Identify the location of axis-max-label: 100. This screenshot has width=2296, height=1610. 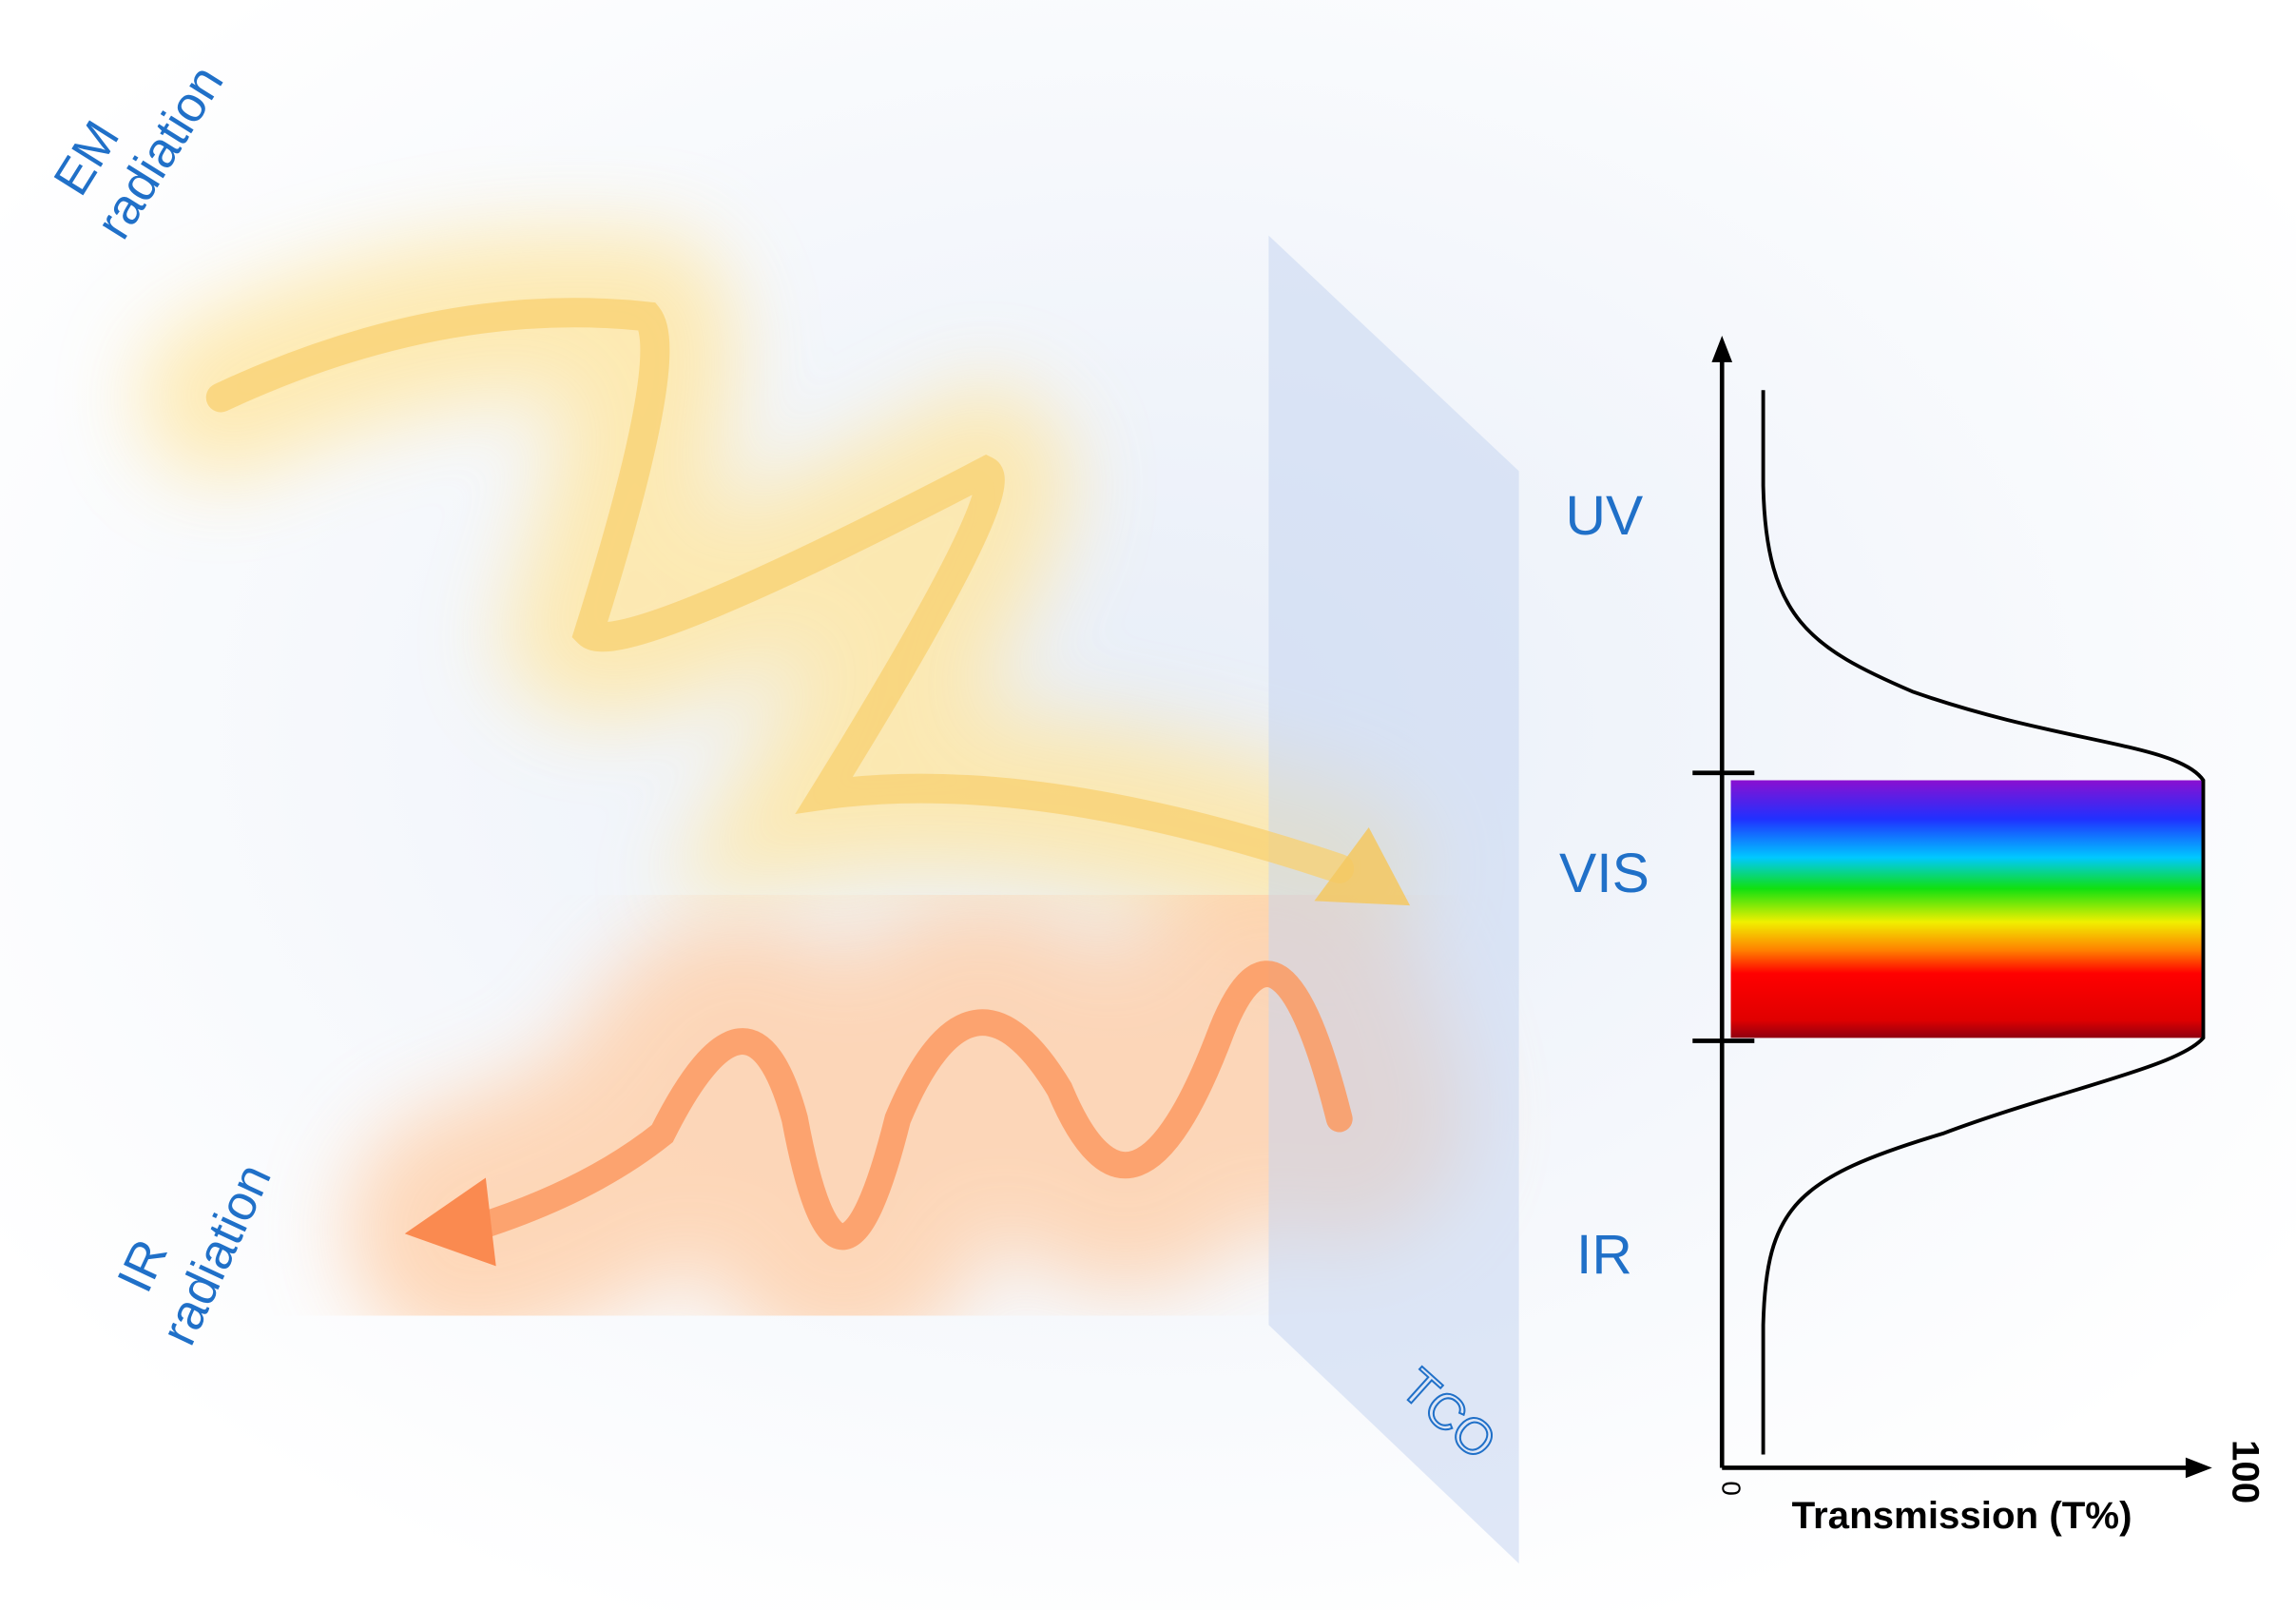
(2245, 1471).